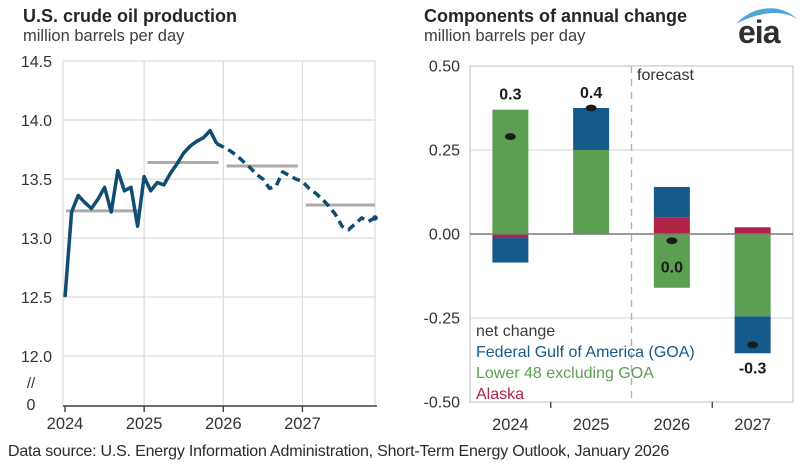  Describe the element at coordinates (516, 331) in the screenshot. I see `legend-item-net-change: net change` at that location.